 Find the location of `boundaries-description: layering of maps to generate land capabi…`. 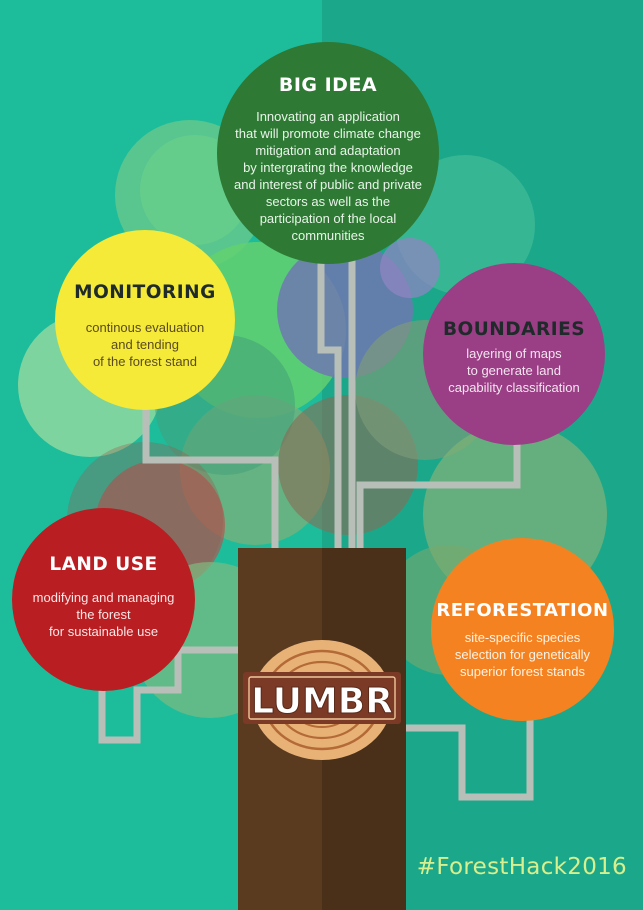

boundaries-description: layering of maps to generate land capabi… is located at coordinates (514, 370).